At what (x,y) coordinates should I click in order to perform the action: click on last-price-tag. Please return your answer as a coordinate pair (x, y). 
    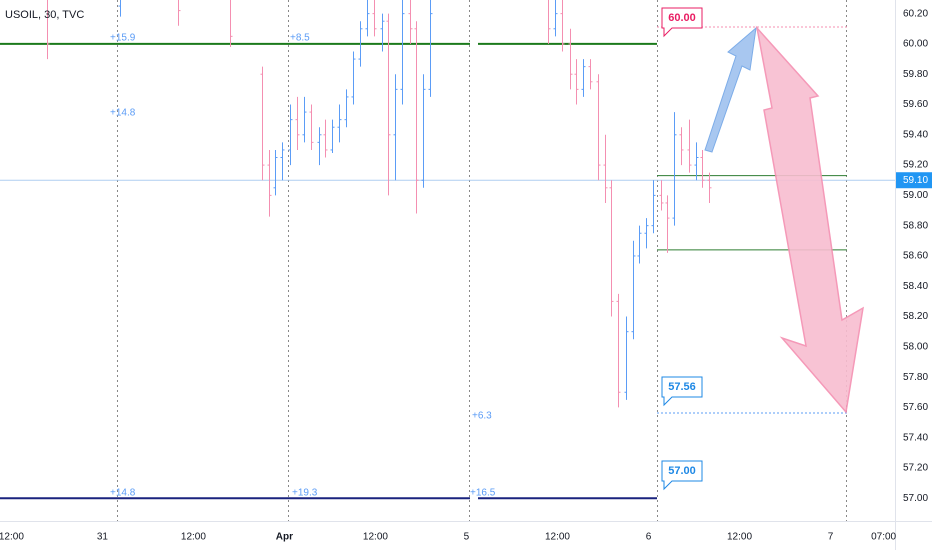
    Looking at the image, I should click on (914, 180).